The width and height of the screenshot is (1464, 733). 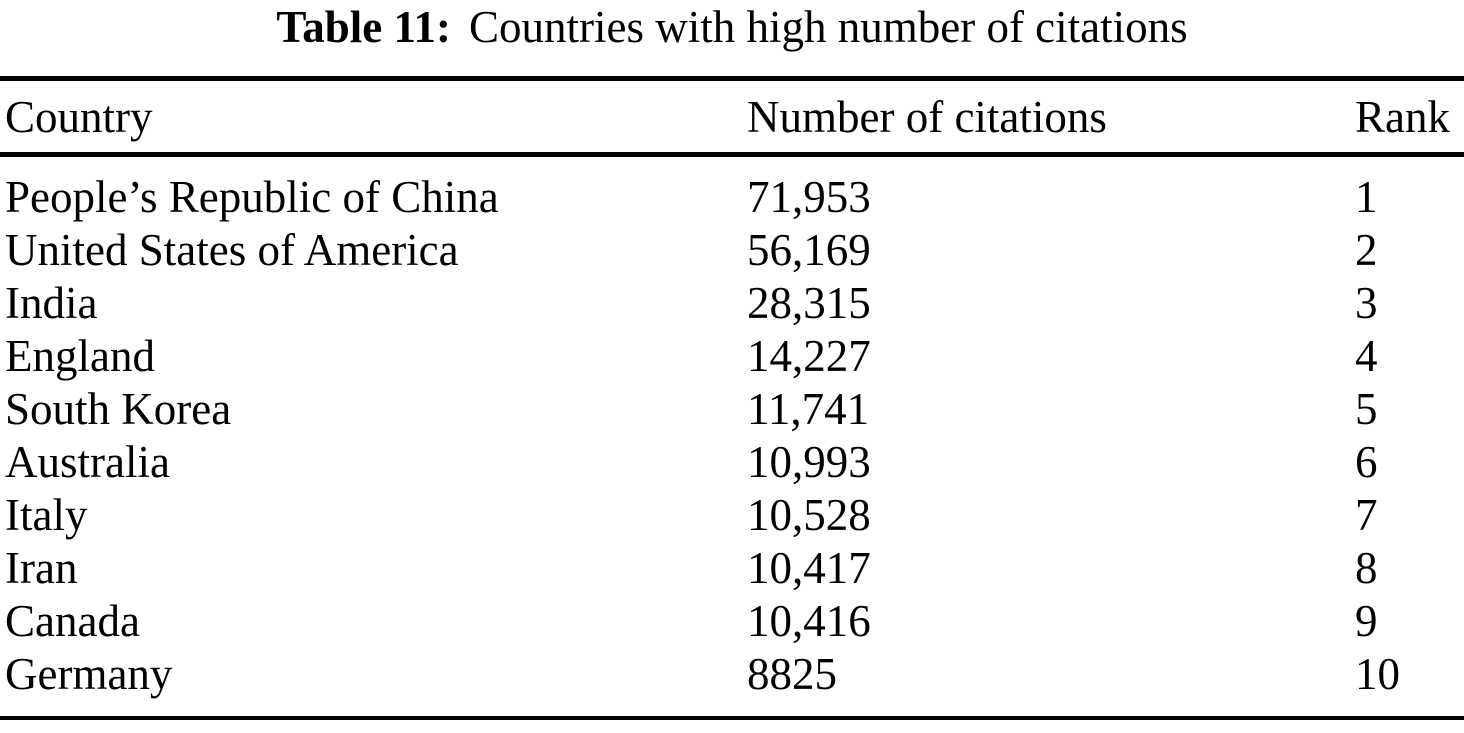 I want to click on column-header-citations: Number of citations, so click(x=1051, y=117).